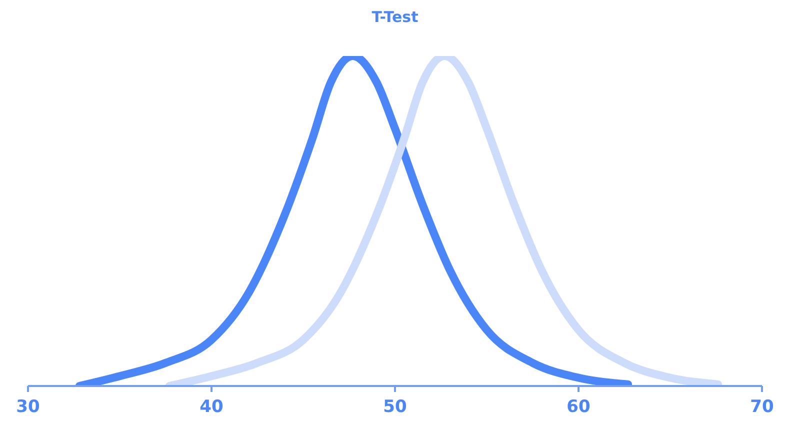 Image resolution: width=790 pixels, height=445 pixels. Describe the element at coordinates (212, 407) in the screenshot. I see `x-tick-label: 40` at that location.